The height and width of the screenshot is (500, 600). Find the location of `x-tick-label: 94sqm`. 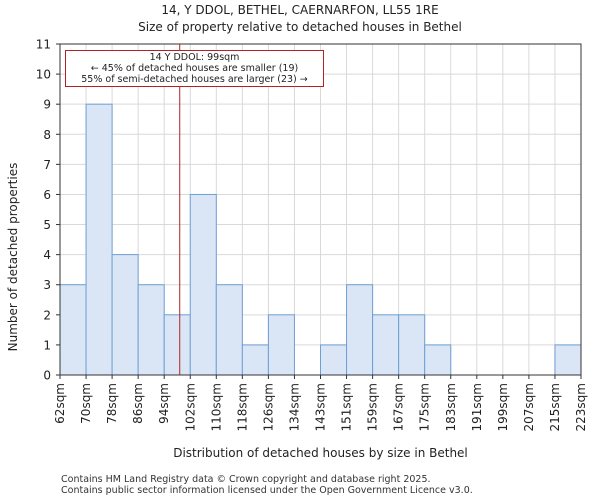

x-tick-label: 94sqm is located at coordinates (164, 403).